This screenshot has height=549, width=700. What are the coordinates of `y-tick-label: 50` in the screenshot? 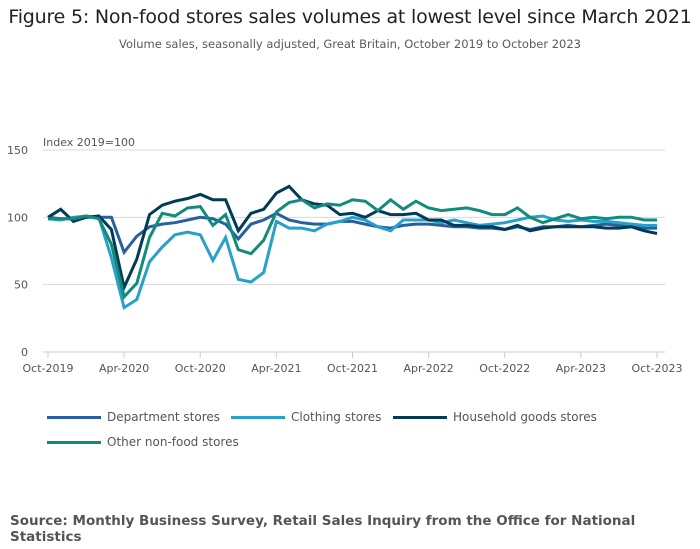 It's located at (21, 285).